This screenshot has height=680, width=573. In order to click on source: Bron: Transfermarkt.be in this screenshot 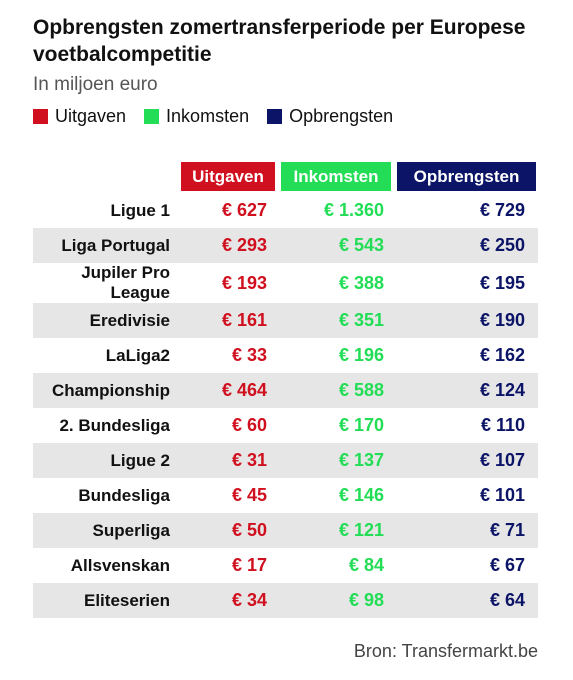, I will do `click(445, 651)`.